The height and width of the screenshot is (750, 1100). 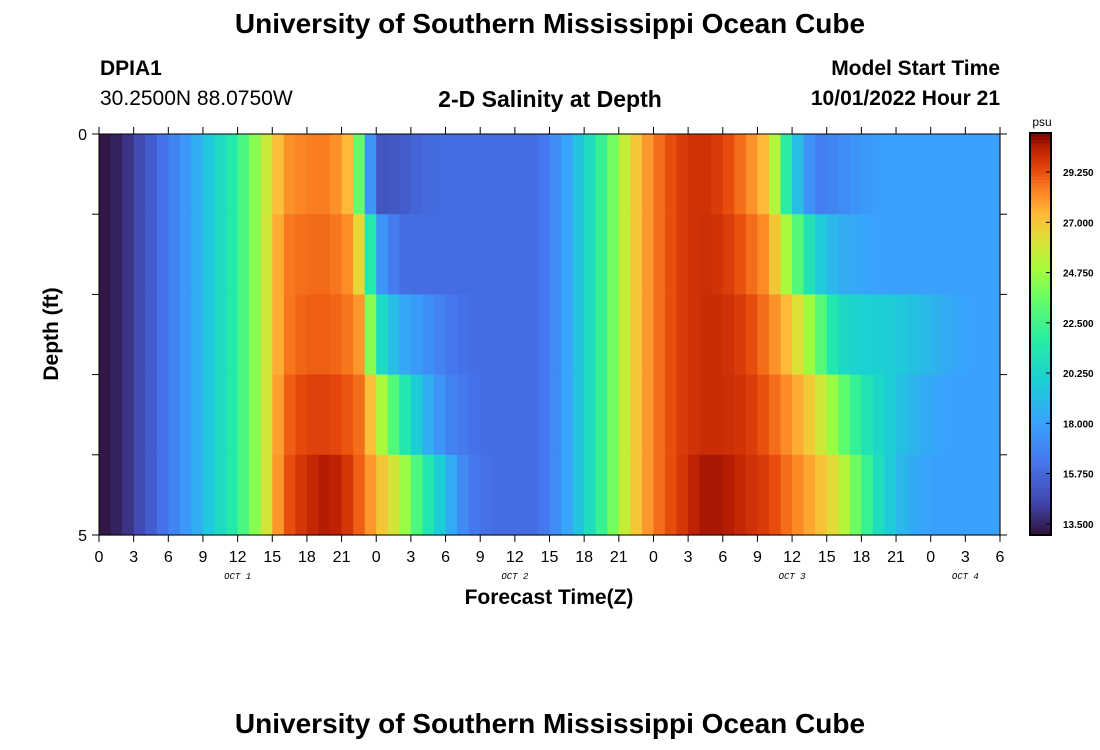 I want to click on x-tick-label: 18, so click(x=584, y=557).